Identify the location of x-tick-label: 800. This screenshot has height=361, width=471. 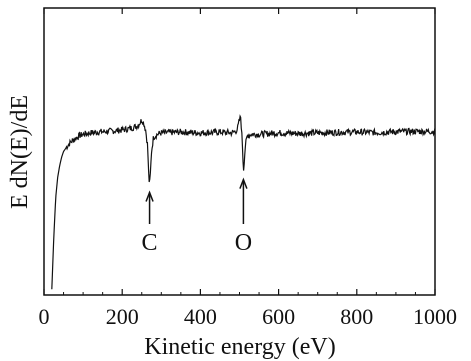
(356, 316).